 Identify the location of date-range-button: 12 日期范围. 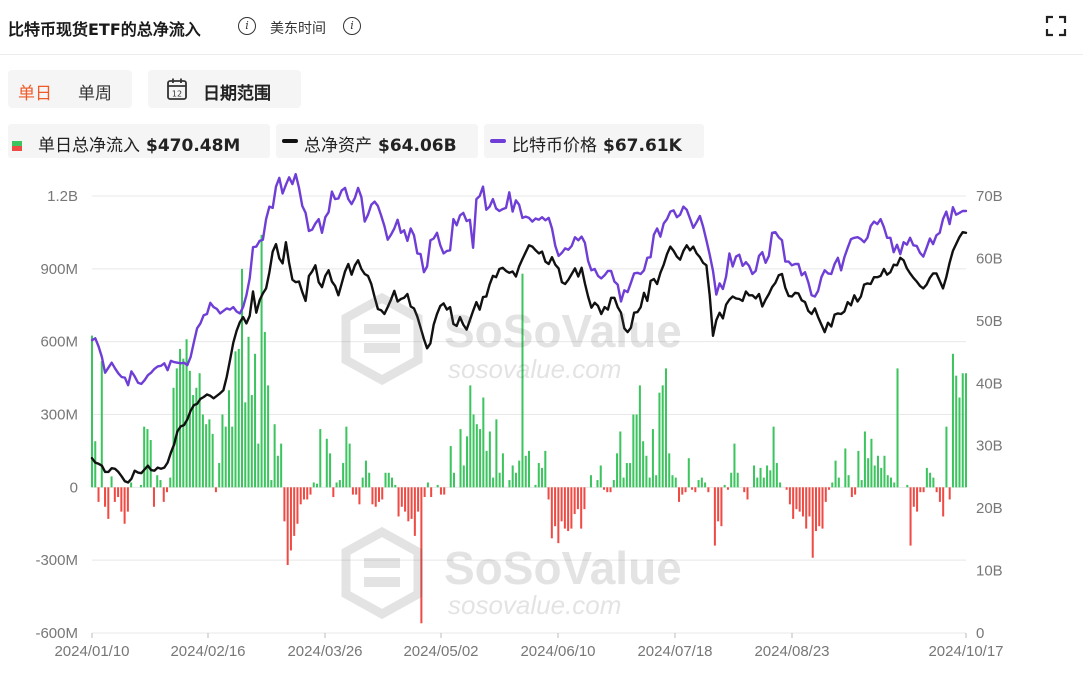
(224, 89).